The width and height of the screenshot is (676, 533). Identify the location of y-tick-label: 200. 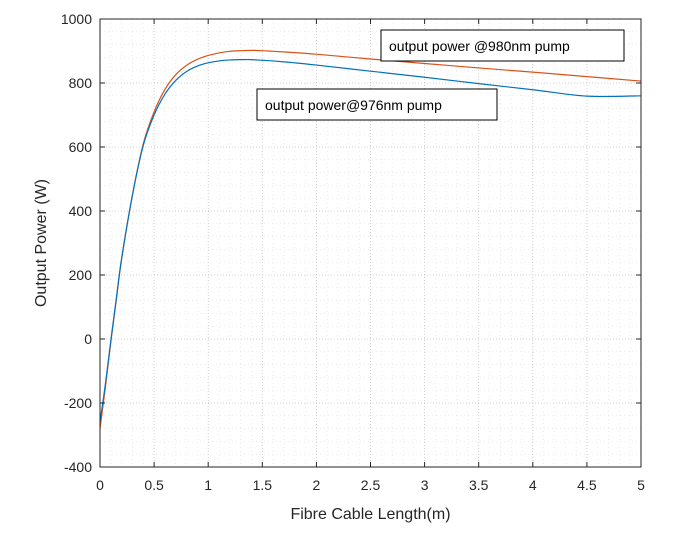
(81, 275).